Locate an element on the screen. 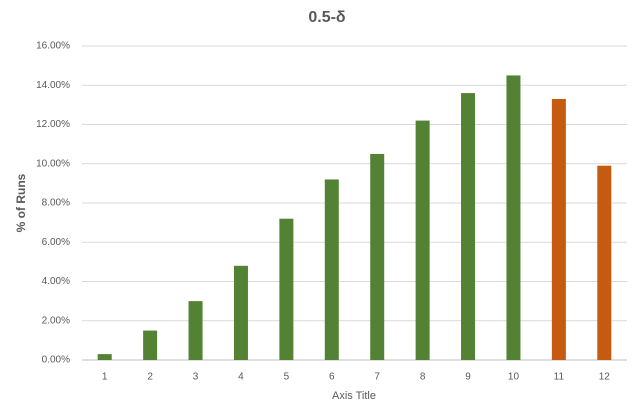 The image size is (639, 417). x-tick-label: 12 is located at coordinates (605, 377).